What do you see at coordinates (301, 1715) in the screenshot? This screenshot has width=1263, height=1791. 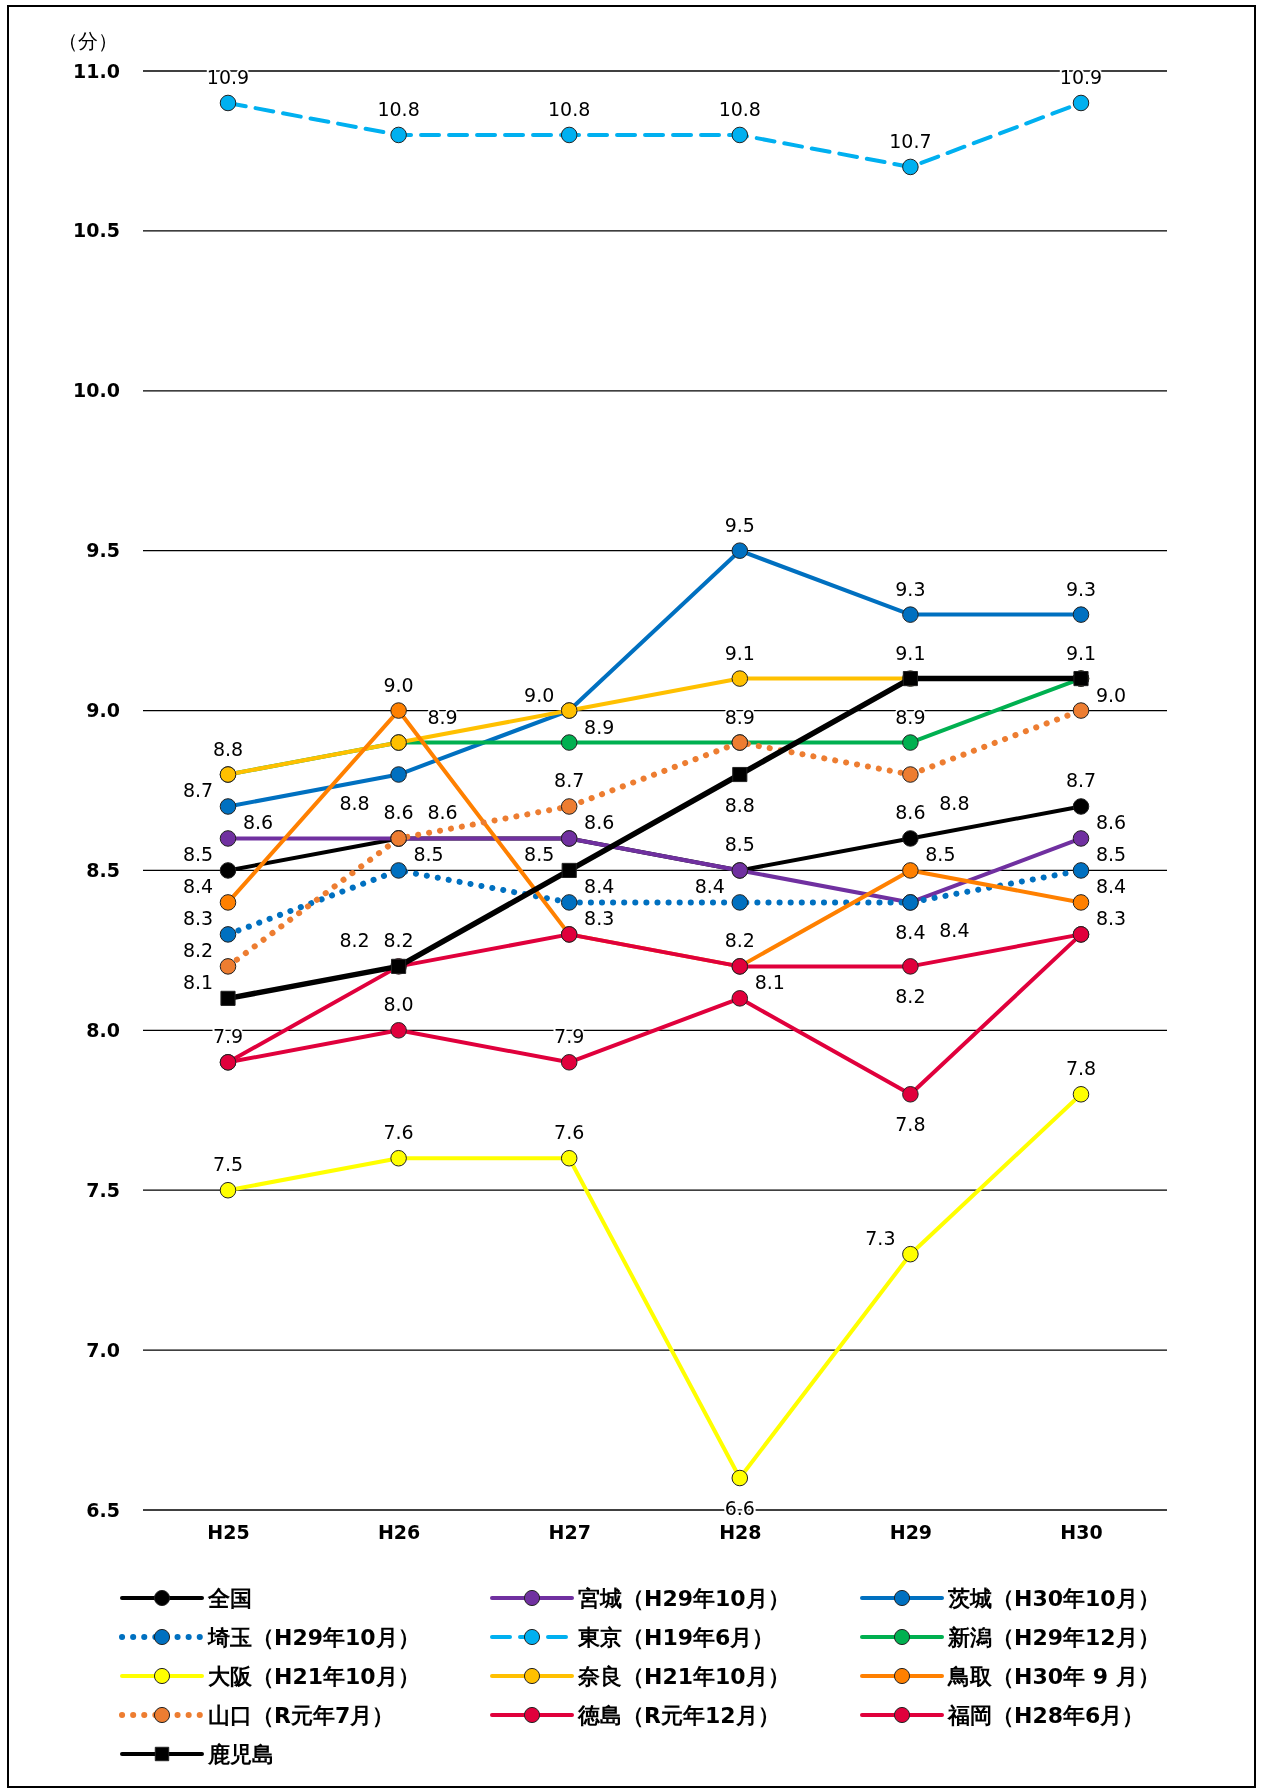 I see `legend-label: 山口（R元年7月）` at bounding box center [301, 1715].